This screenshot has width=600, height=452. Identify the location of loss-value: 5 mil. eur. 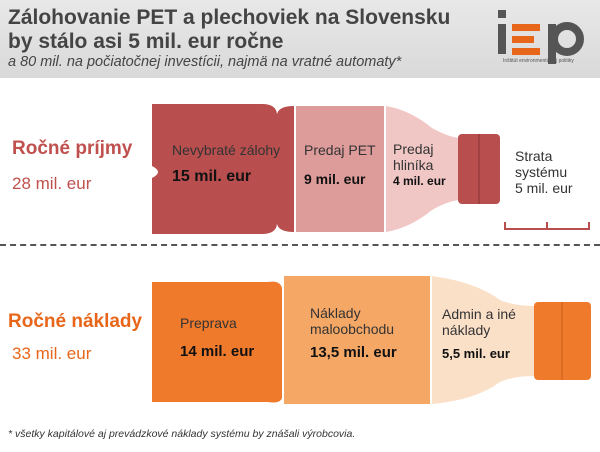
(544, 188).